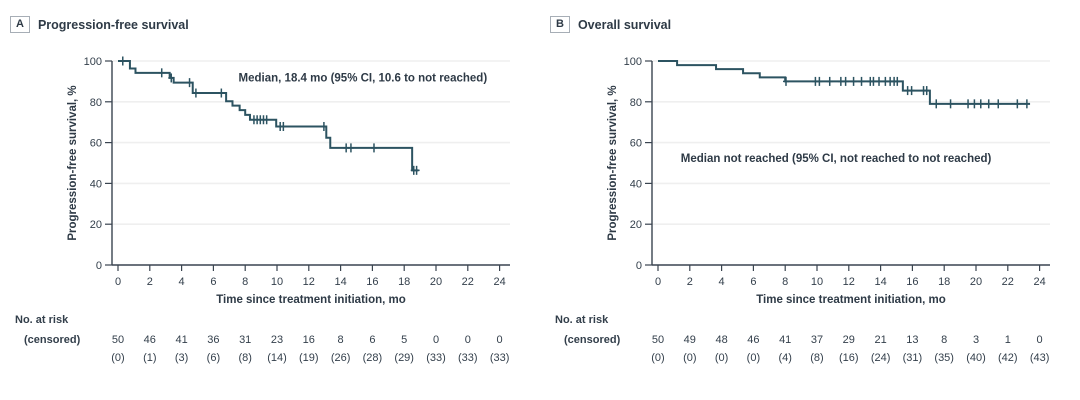 This screenshot has height=400, width=1080. I want to click on panel-label-badge-b: B, so click(560, 24).